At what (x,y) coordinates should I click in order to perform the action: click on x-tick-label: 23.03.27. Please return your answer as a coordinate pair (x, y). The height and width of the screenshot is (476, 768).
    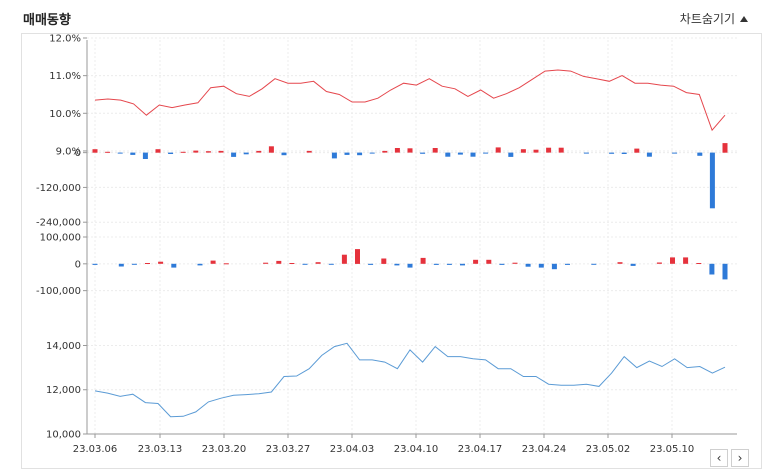
    Looking at the image, I should click on (288, 449).